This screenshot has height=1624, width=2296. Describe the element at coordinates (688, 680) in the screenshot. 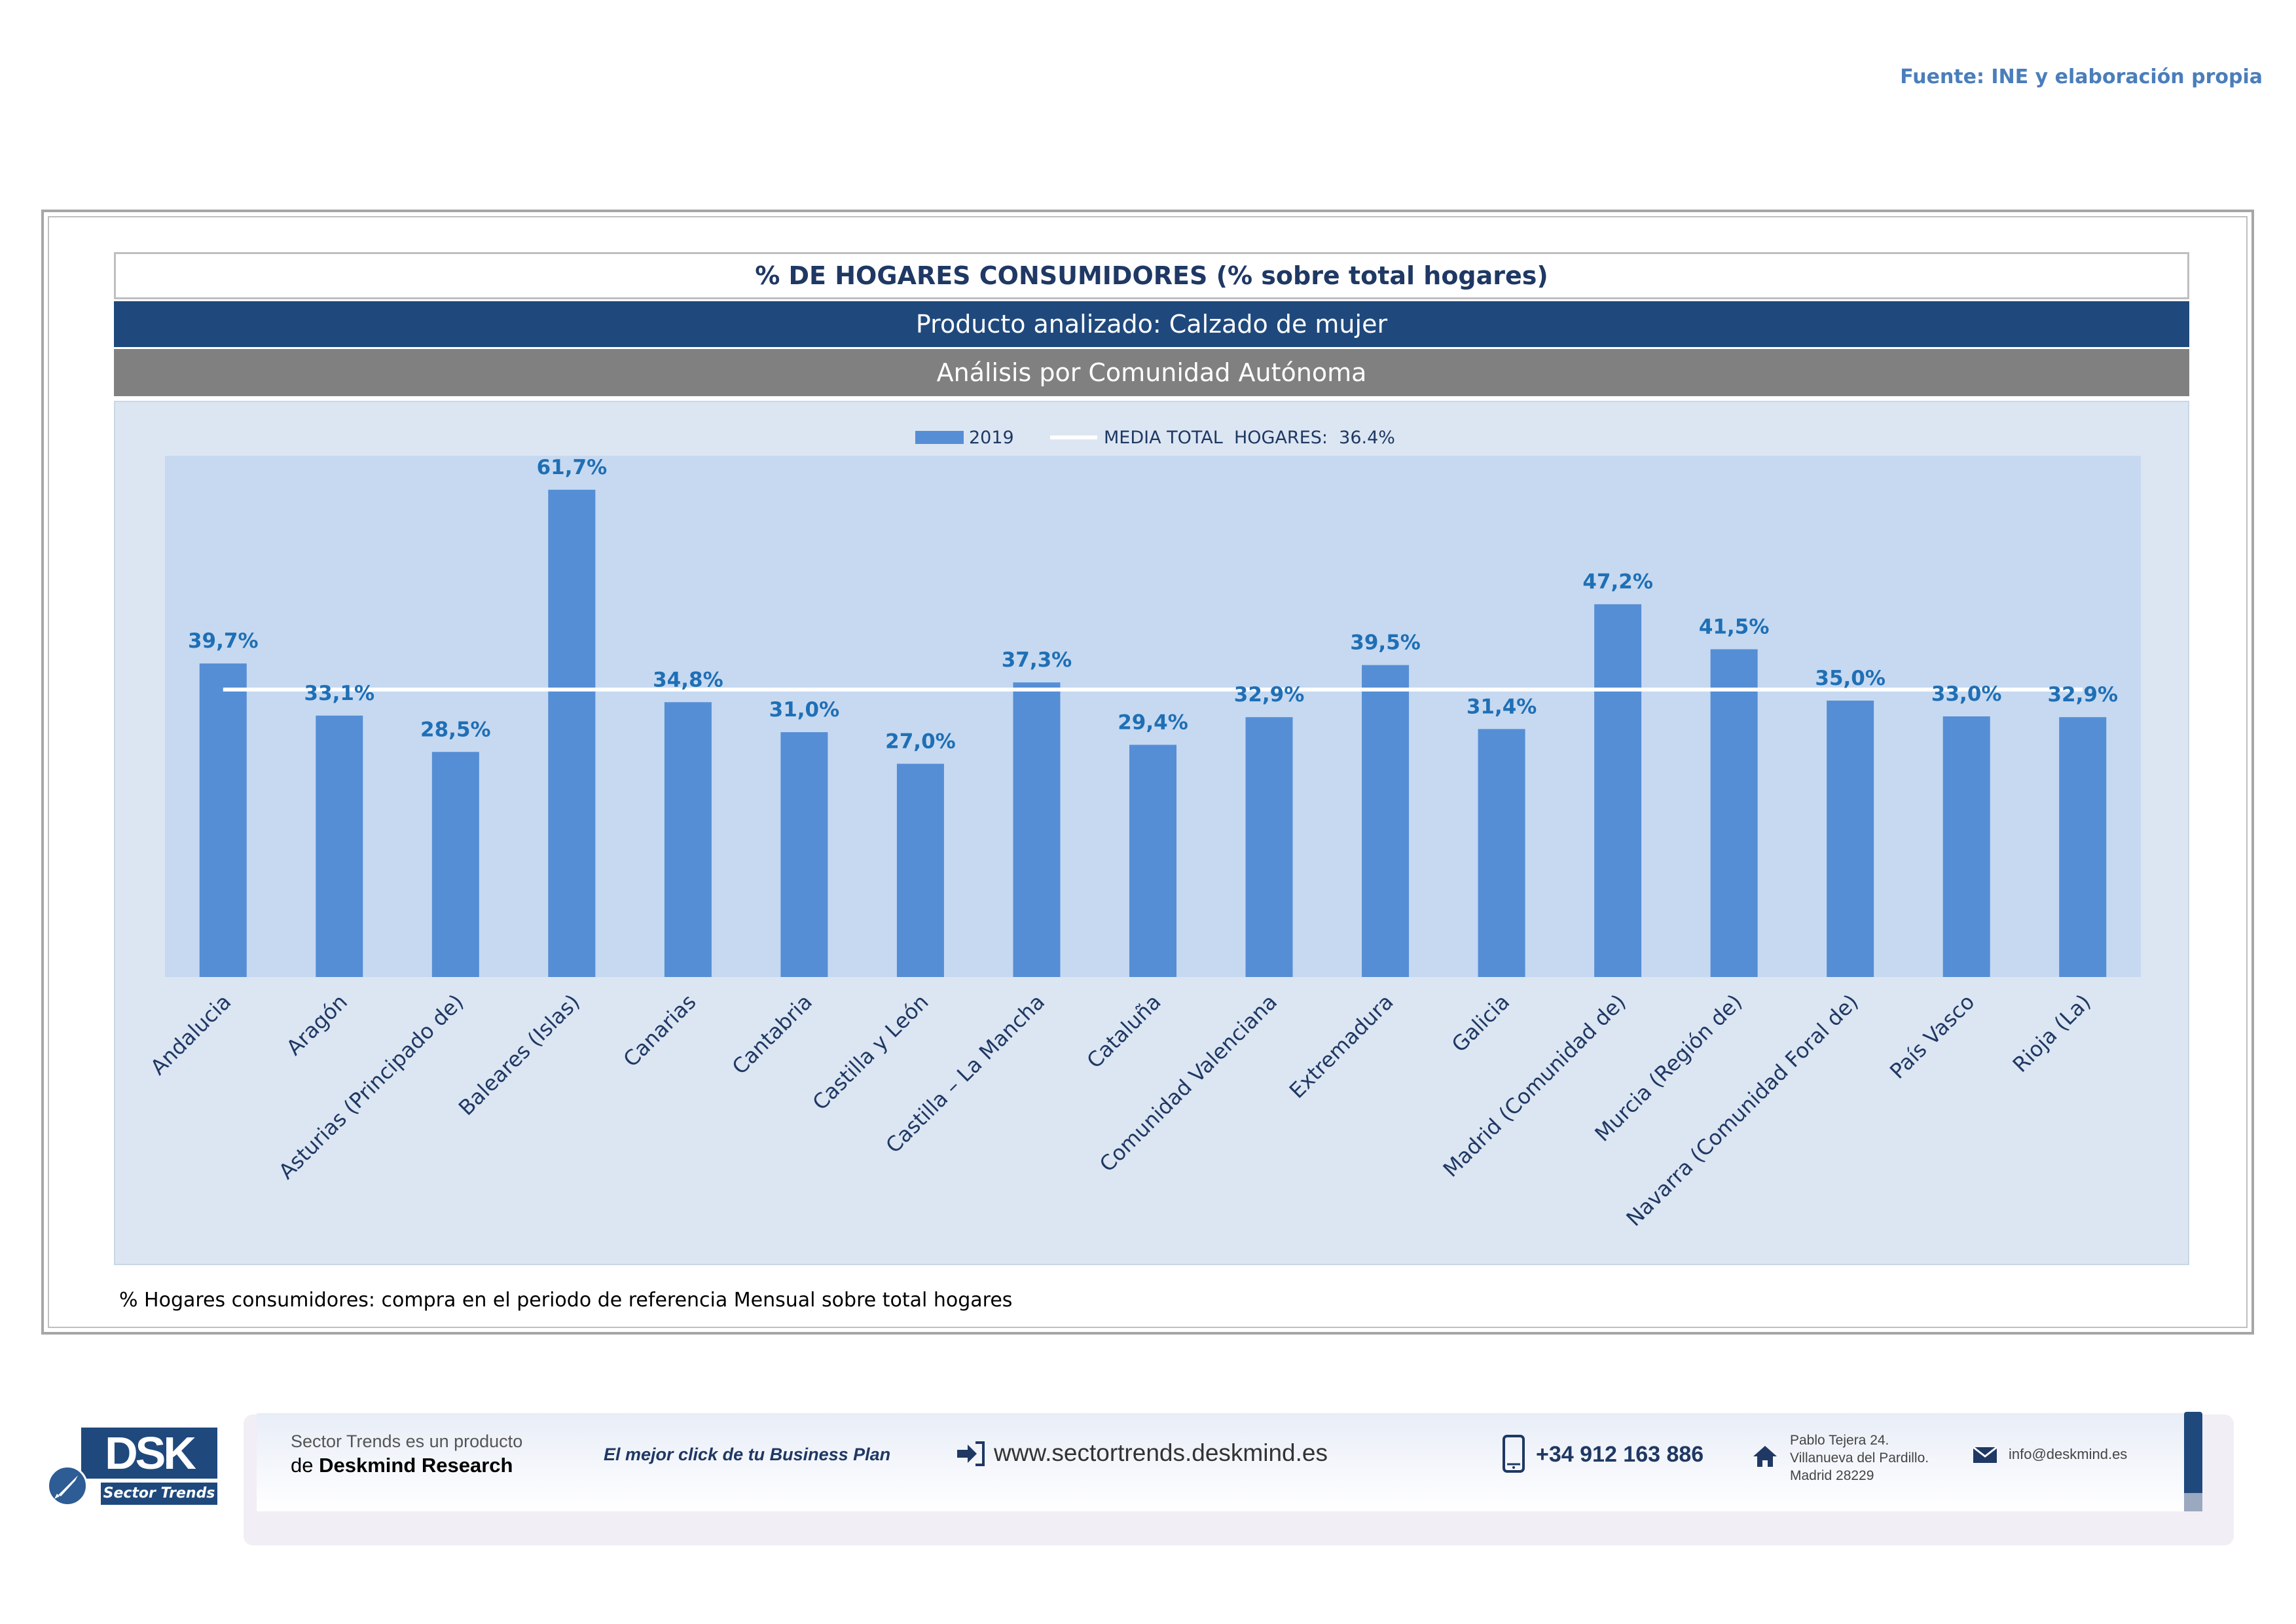

I see `data-label: 34,8%` at that location.